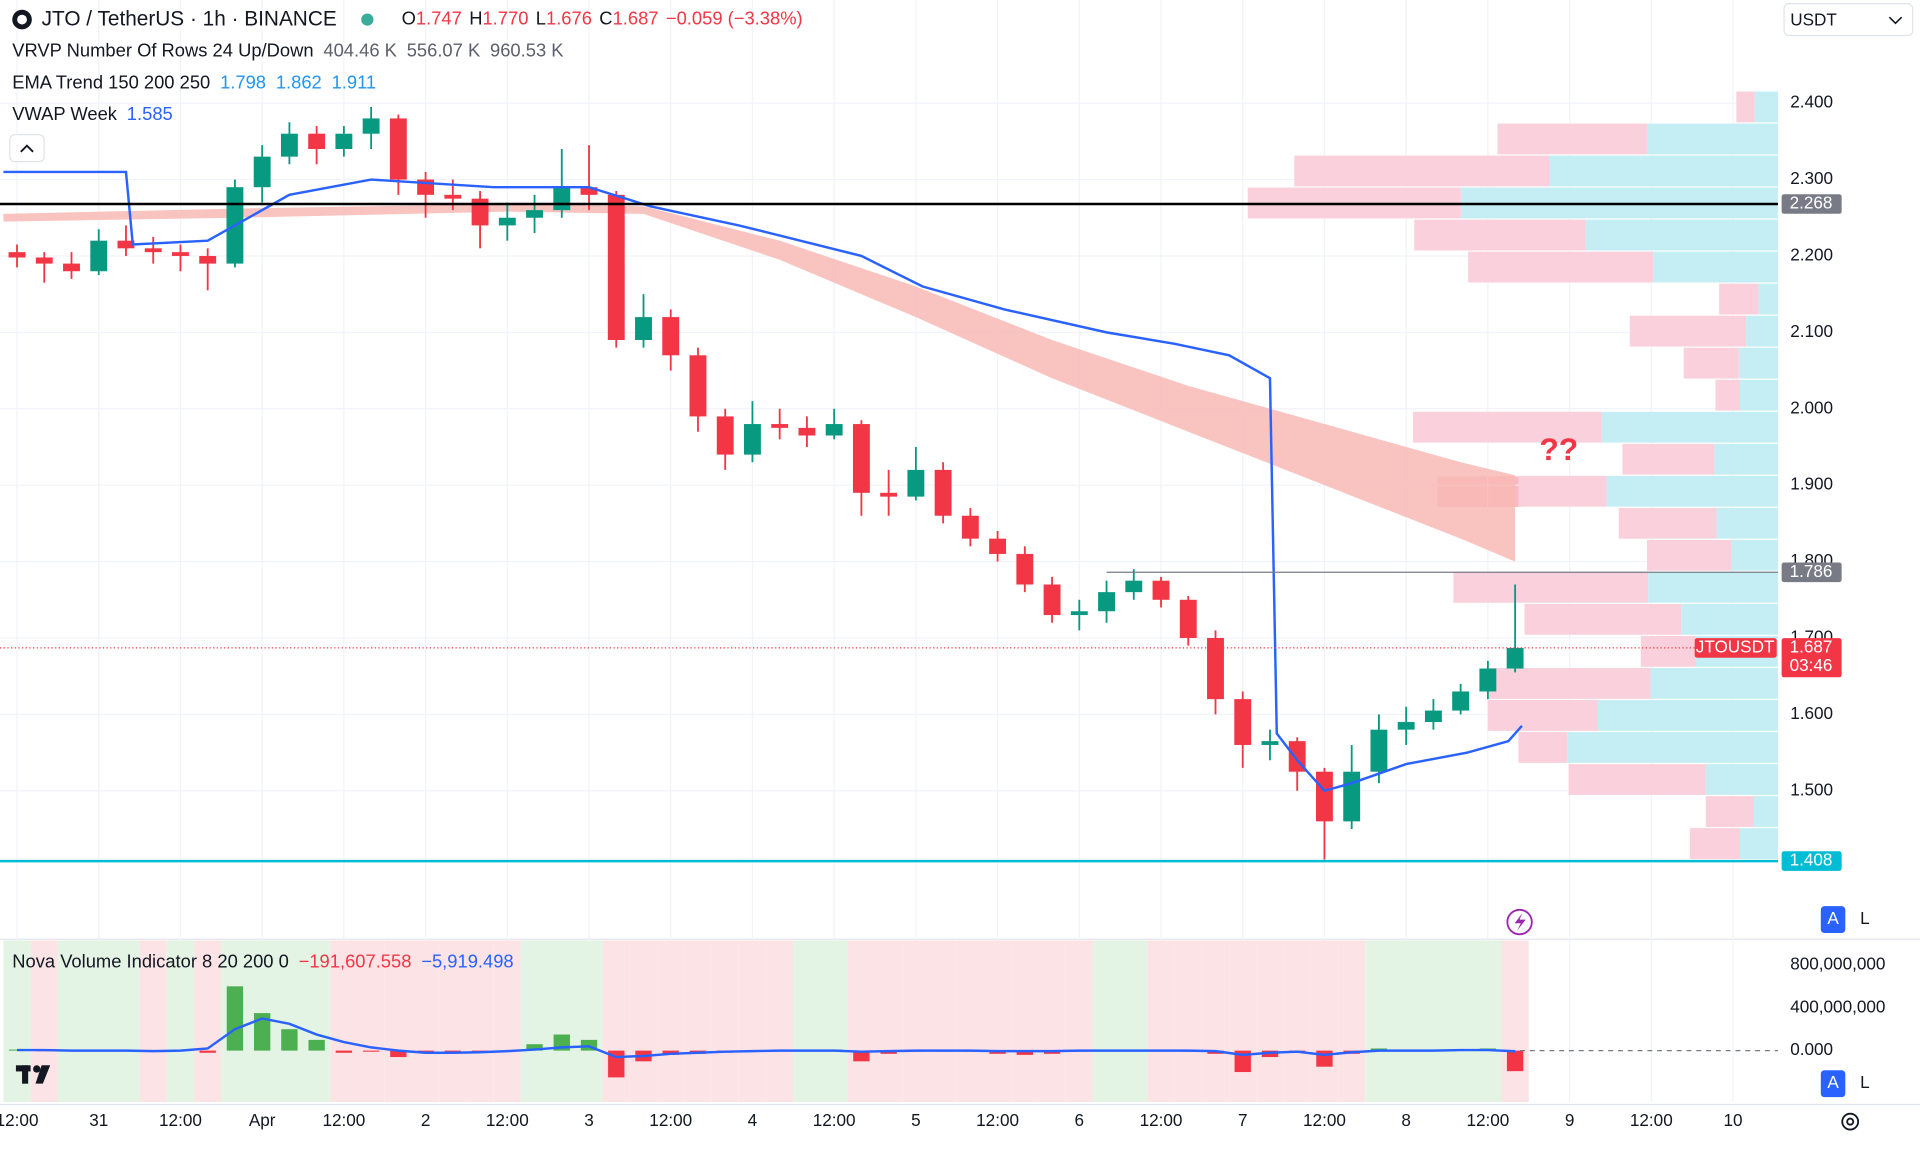 The width and height of the screenshot is (1920, 1151). Describe the element at coordinates (1735, 648) in the screenshot. I see `symbol-box` at that location.